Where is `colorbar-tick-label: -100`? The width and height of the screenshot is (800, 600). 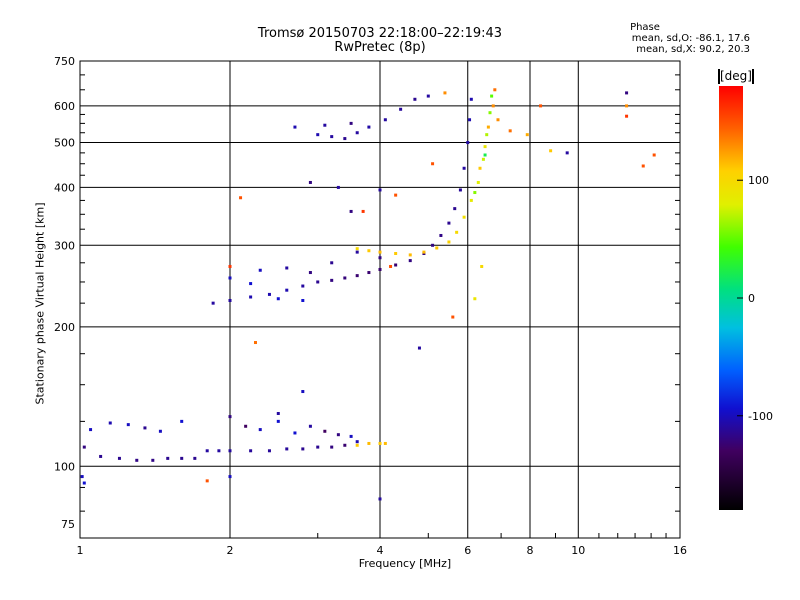
colorbar-tick-label: -100 is located at coordinates (760, 416).